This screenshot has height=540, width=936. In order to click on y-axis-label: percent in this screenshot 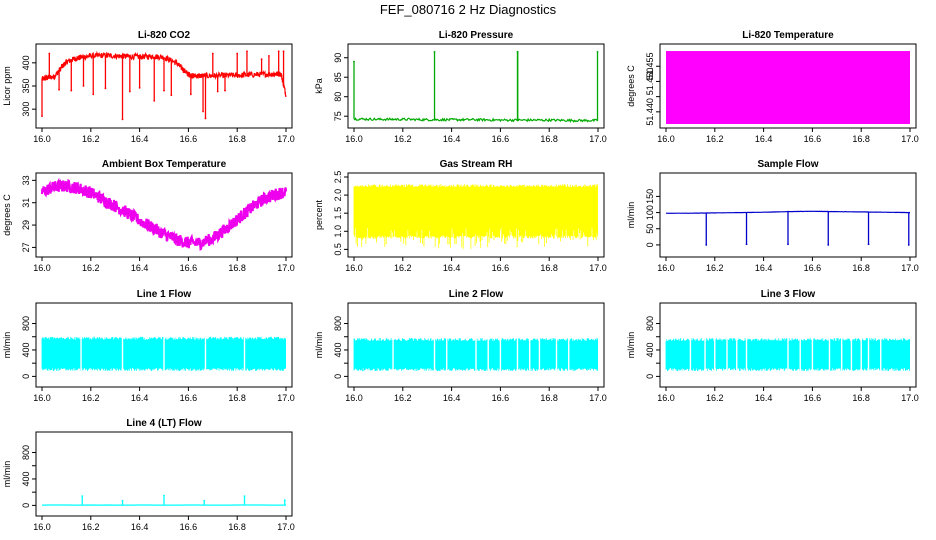, I will do `click(319, 214)`.